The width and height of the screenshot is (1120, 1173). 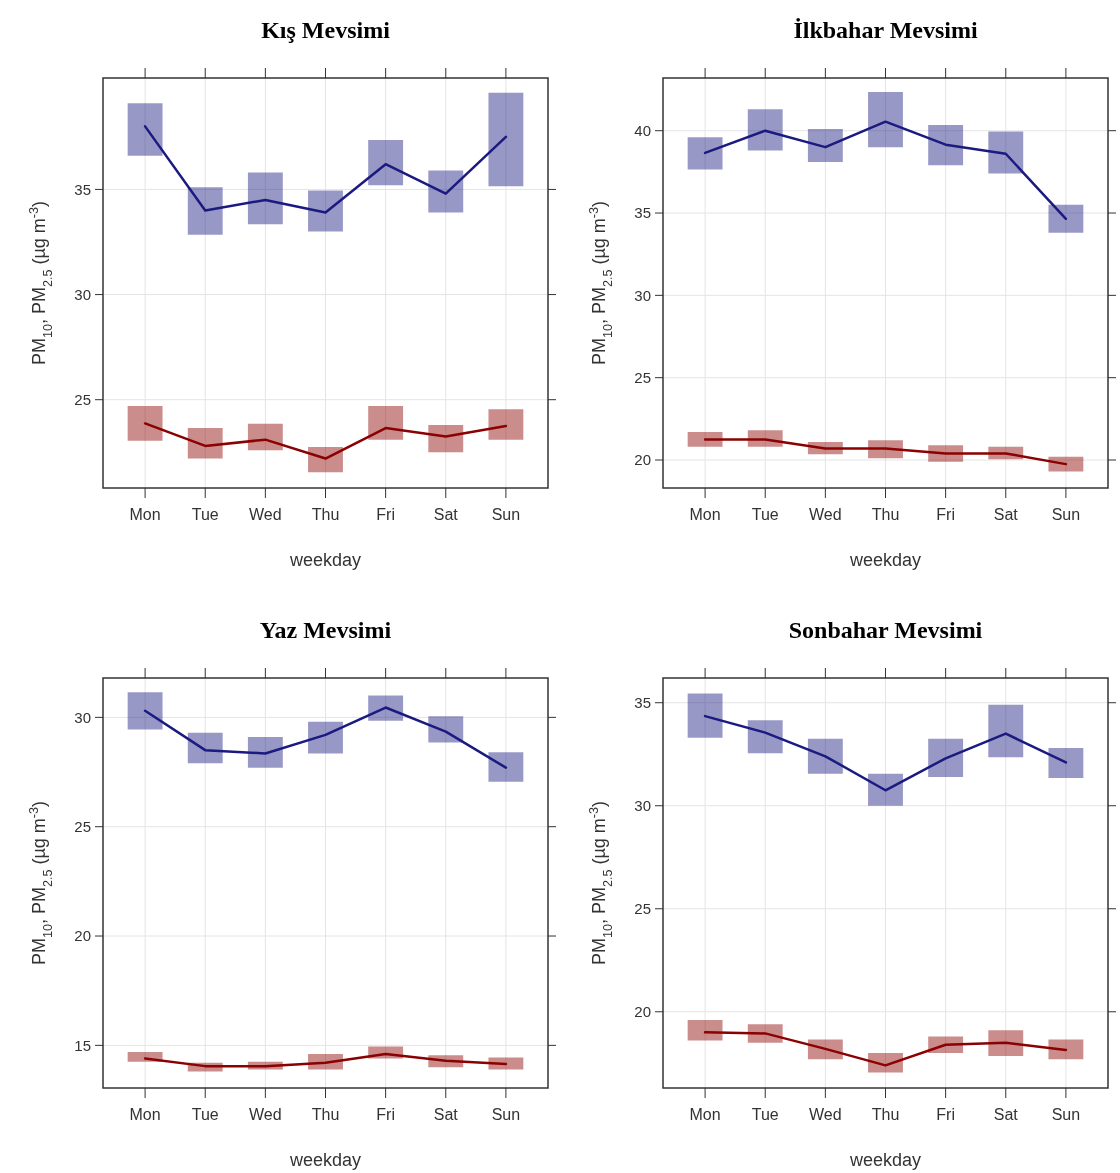 What do you see at coordinates (82, 1045) in the screenshot?
I see `y-tick-label: 15` at bounding box center [82, 1045].